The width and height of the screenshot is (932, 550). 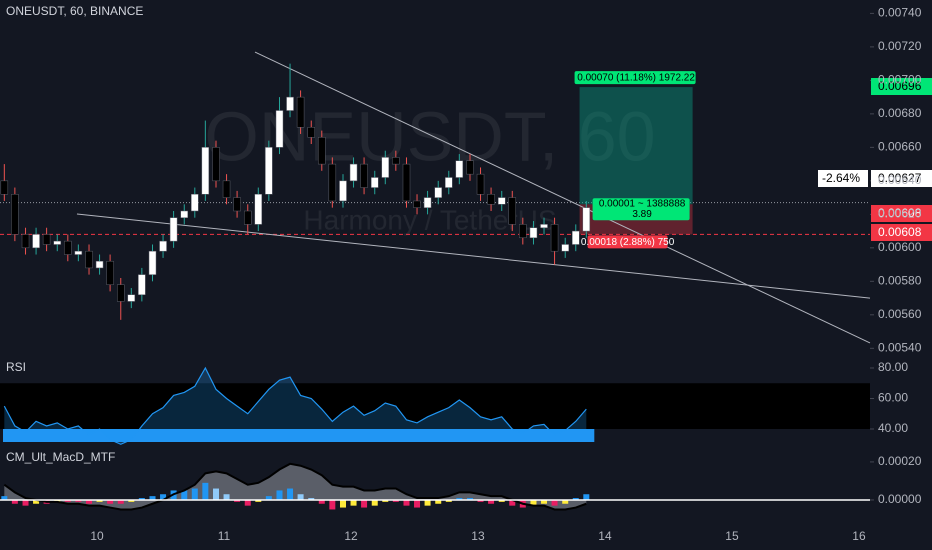 What do you see at coordinates (732, 536) in the screenshot?
I see `x-tick-label: 15` at bounding box center [732, 536].